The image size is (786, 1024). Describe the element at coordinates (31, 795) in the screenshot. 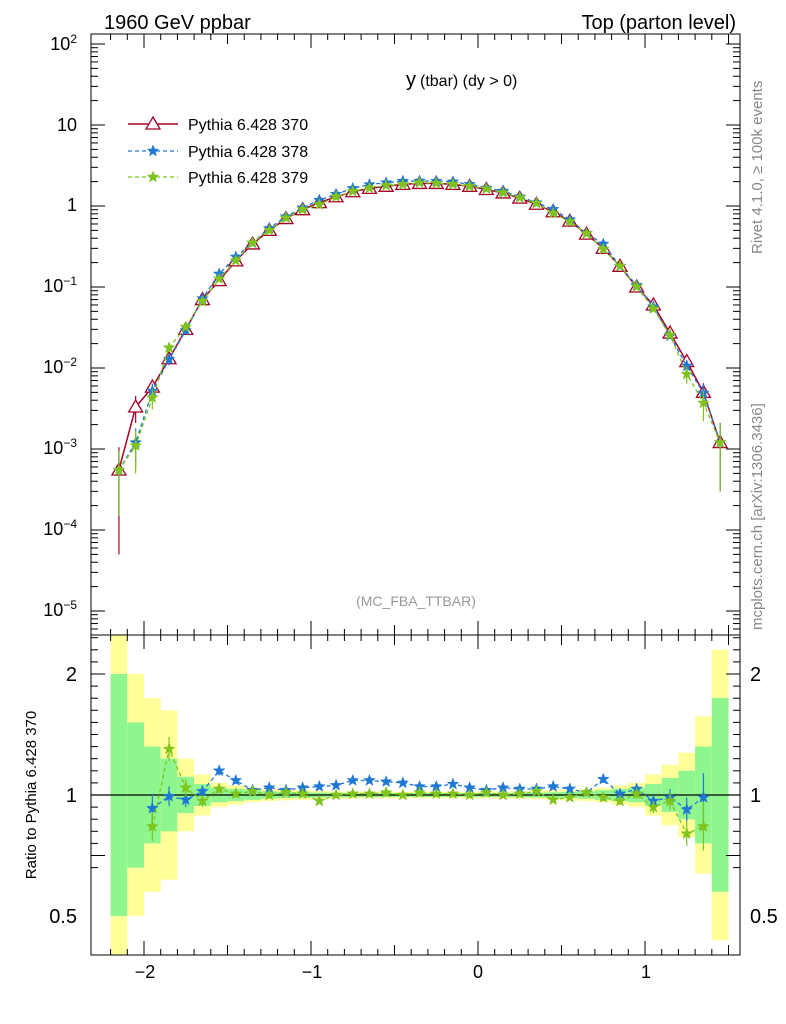

I see `ratio-ylabel: Ratio to Pythia 6.428 370` at that location.